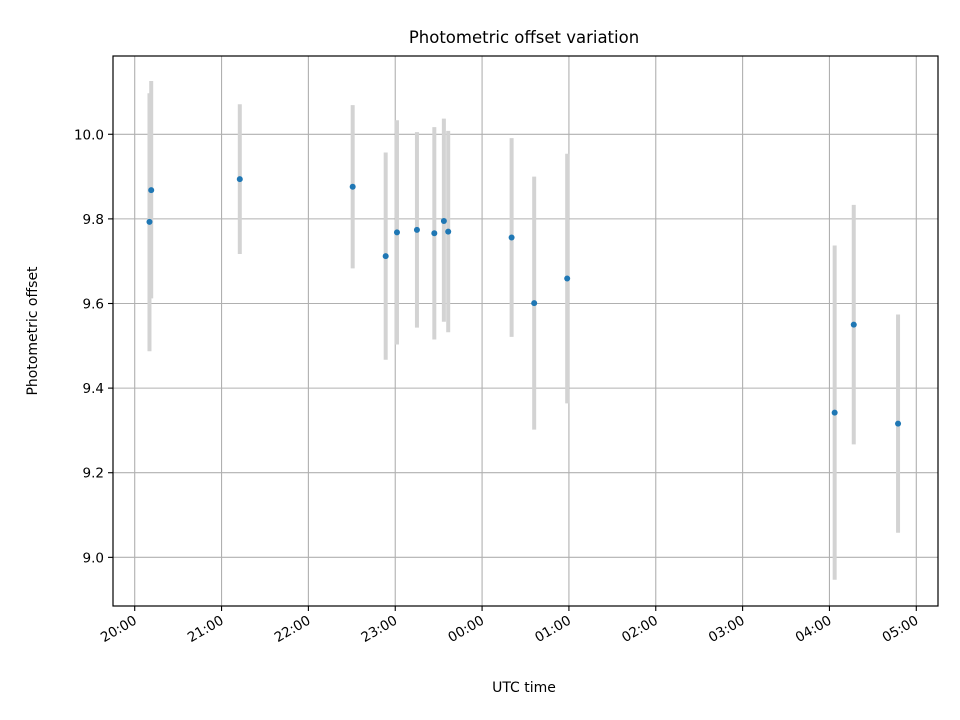  I want to click on x-tick-label: 03:00, so click(727, 629).